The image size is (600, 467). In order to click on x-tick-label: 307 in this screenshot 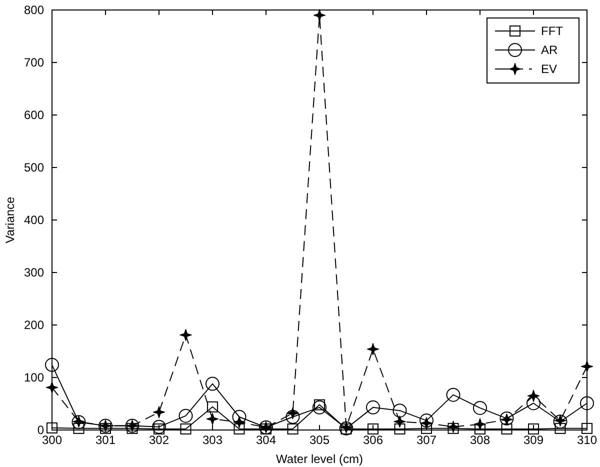, I will do `click(426, 440)`.